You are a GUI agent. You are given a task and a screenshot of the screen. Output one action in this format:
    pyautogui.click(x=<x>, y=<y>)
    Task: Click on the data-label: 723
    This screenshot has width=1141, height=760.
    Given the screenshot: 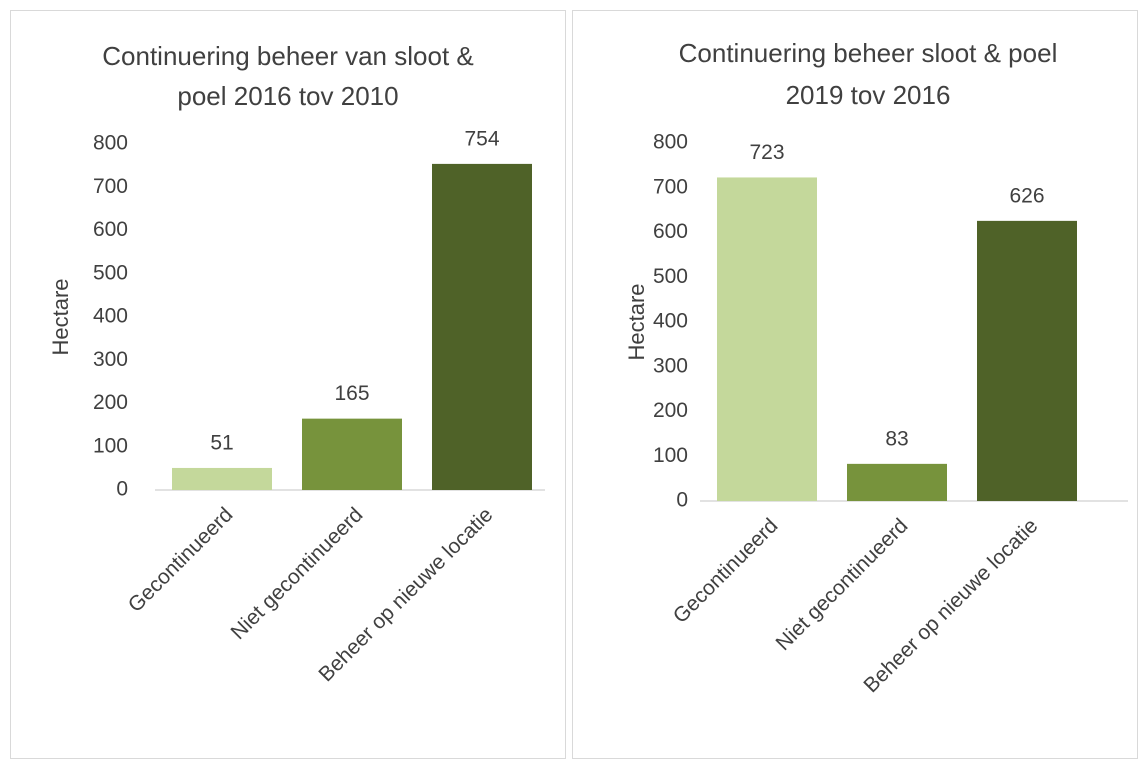 What is the action you would take?
    pyautogui.click(x=766, y=152)
    